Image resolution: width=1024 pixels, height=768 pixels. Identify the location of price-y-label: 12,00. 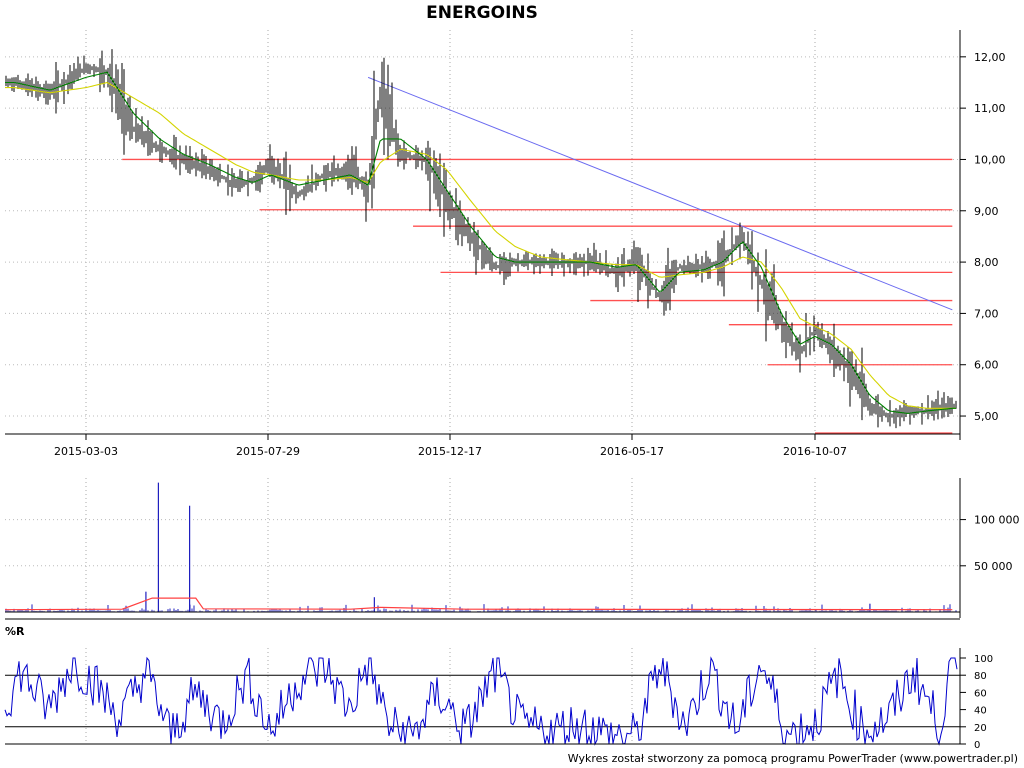
(990, 57).